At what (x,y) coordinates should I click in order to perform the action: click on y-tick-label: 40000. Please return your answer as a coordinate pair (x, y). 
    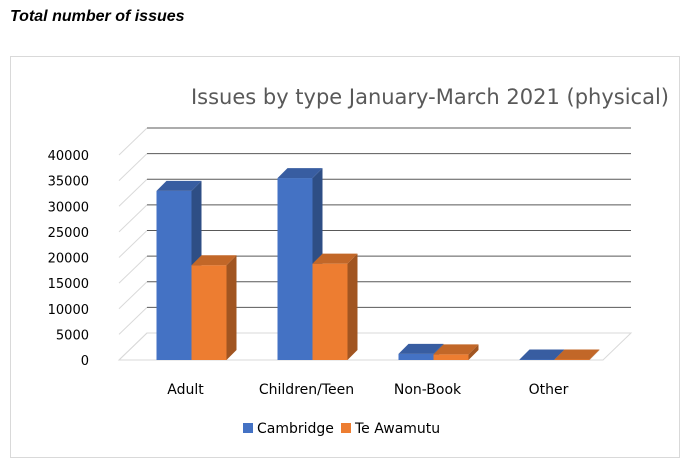
    Looking at the image, I should click on (68, 156).